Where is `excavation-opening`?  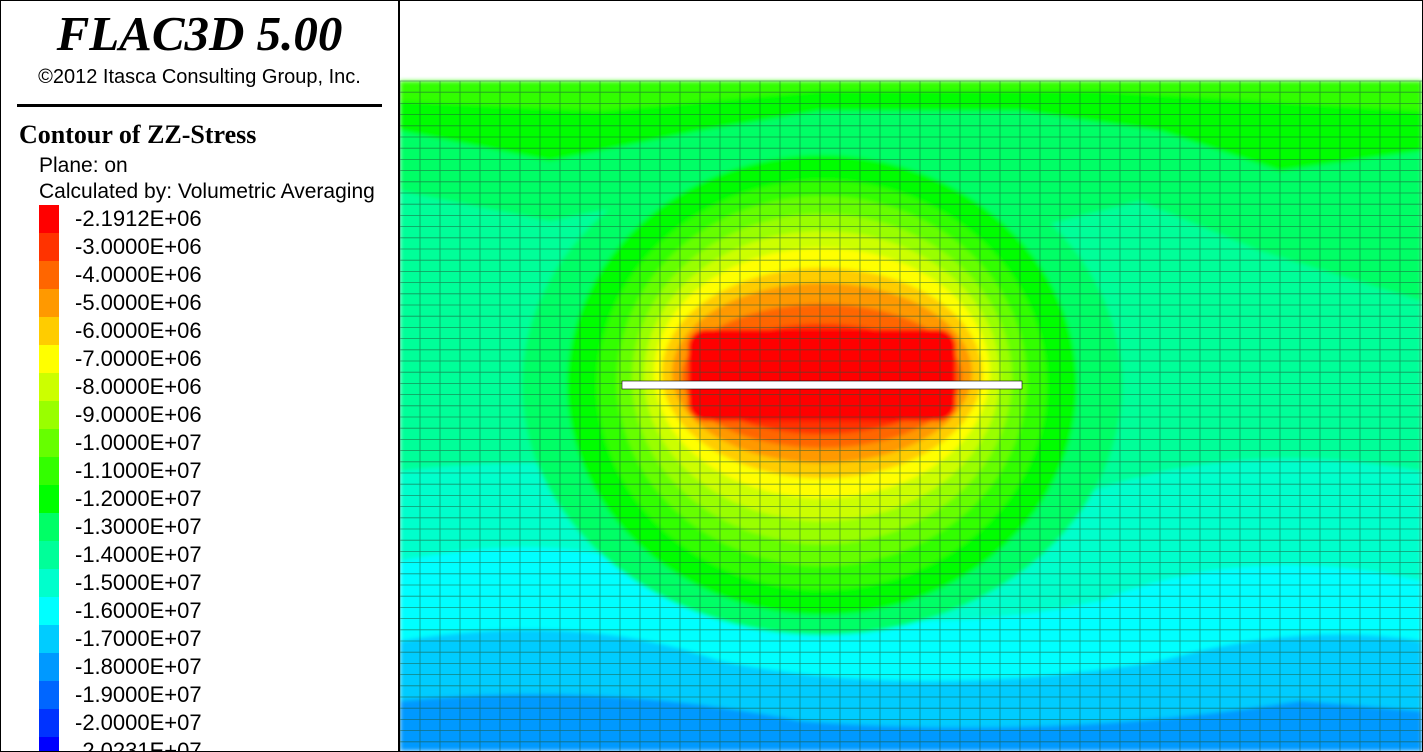
excavation-opening is located at coordinates (822, 385).